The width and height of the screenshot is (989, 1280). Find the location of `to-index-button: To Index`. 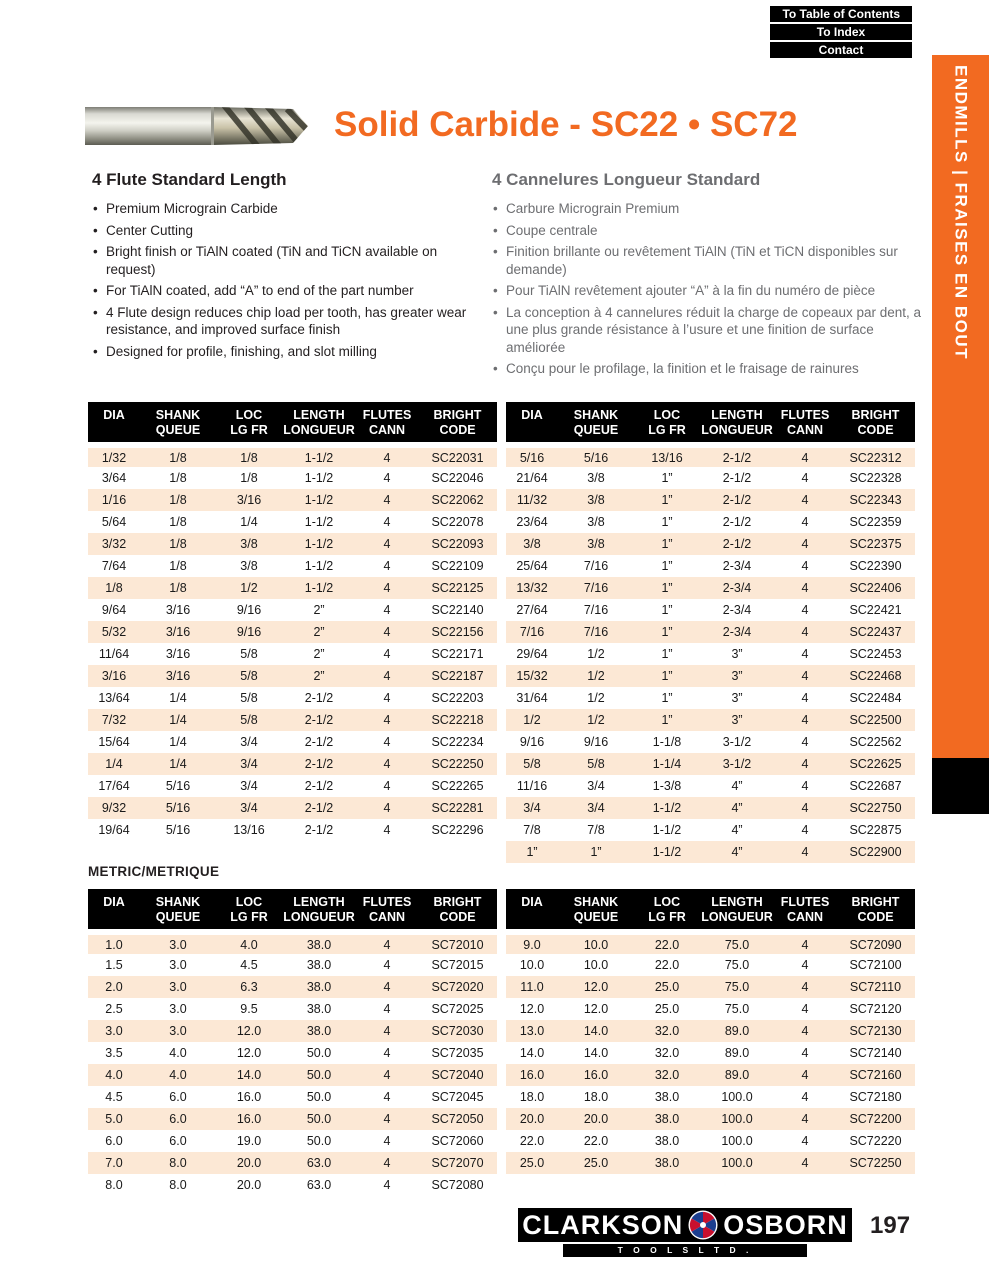

to-index-button: To Index is located at coordinates (841, 32).